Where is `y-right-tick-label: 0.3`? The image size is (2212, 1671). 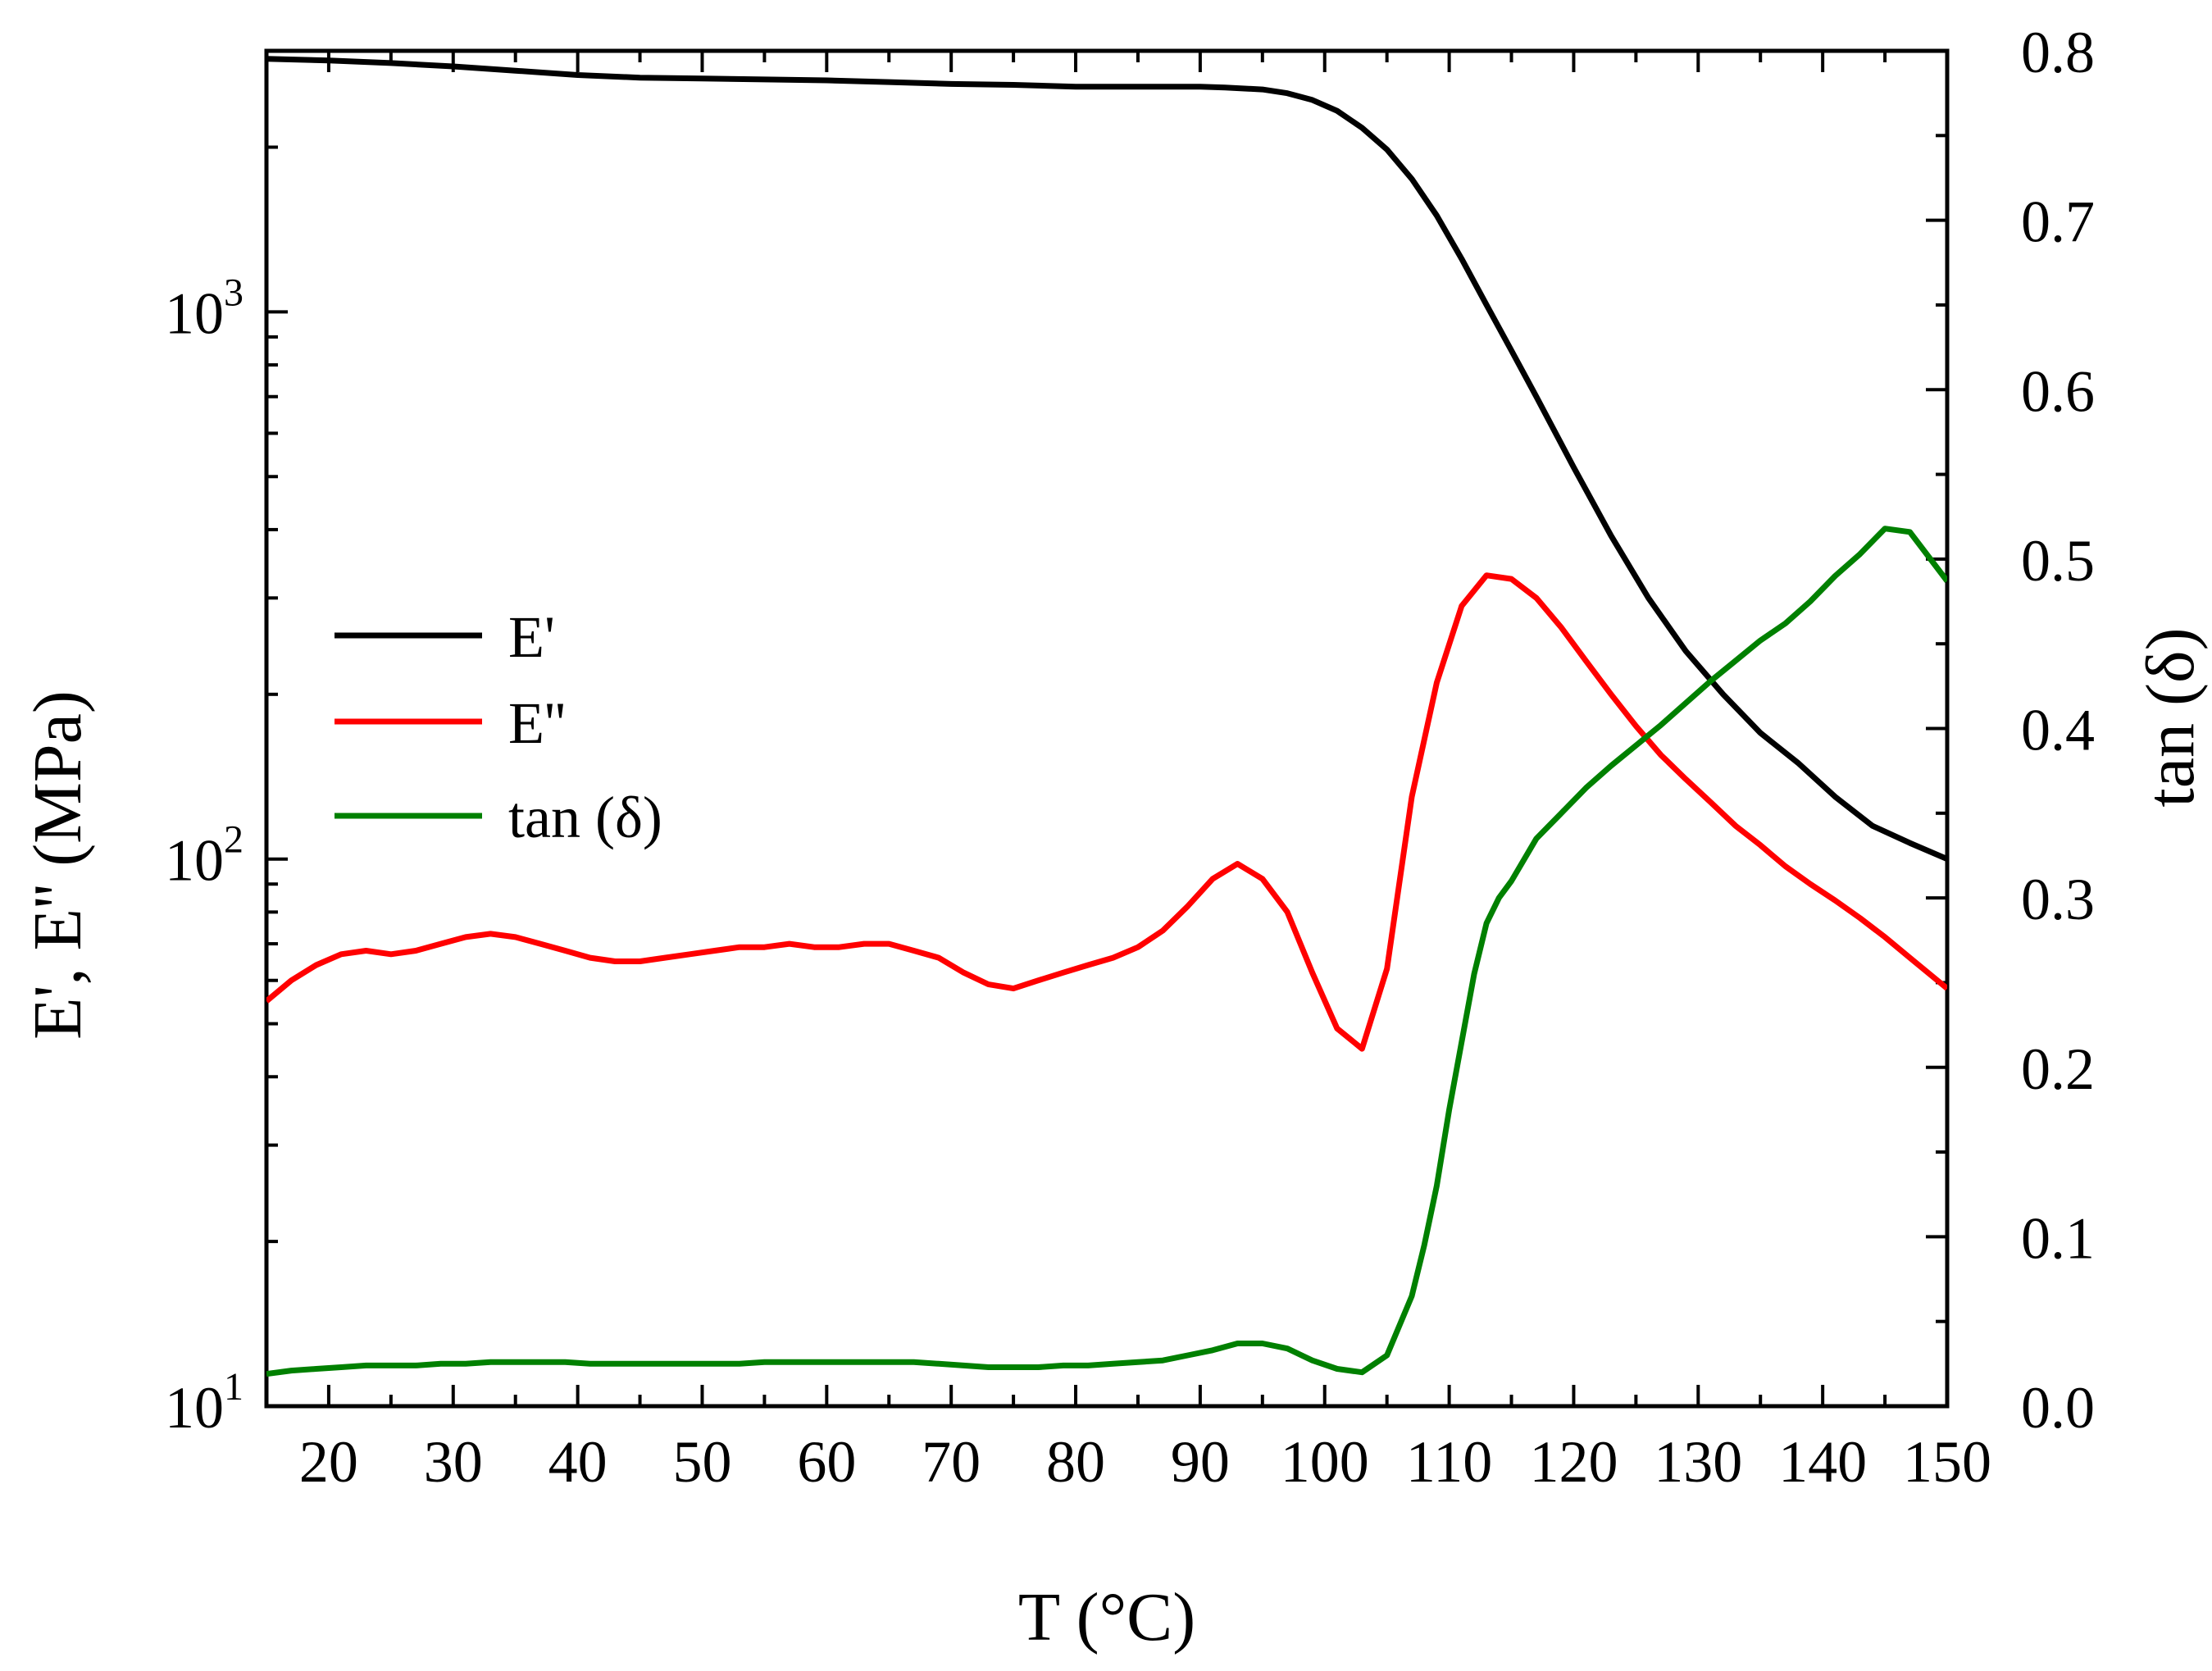 y-right-tick-label: 0.3 is located at coordinates (2058, 899).